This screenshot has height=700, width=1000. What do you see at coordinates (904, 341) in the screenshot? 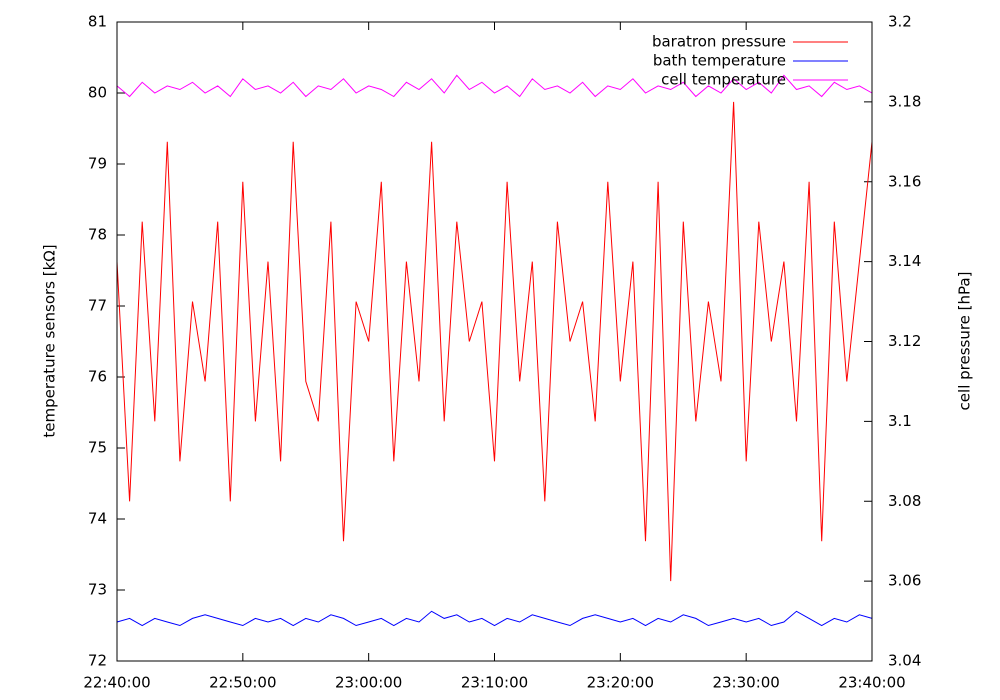
I see `y2-tick-label: 3.12` at bounding box center [904, 341].